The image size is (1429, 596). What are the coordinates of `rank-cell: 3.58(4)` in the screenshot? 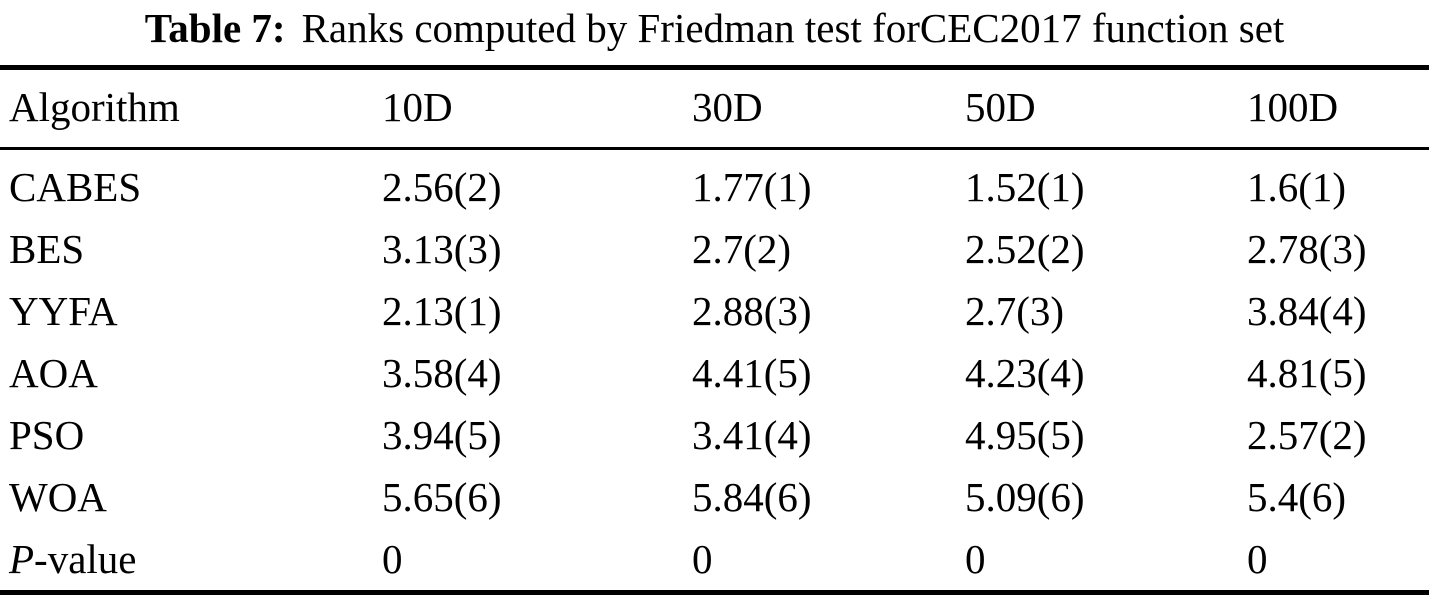 It's located at (442, 373).